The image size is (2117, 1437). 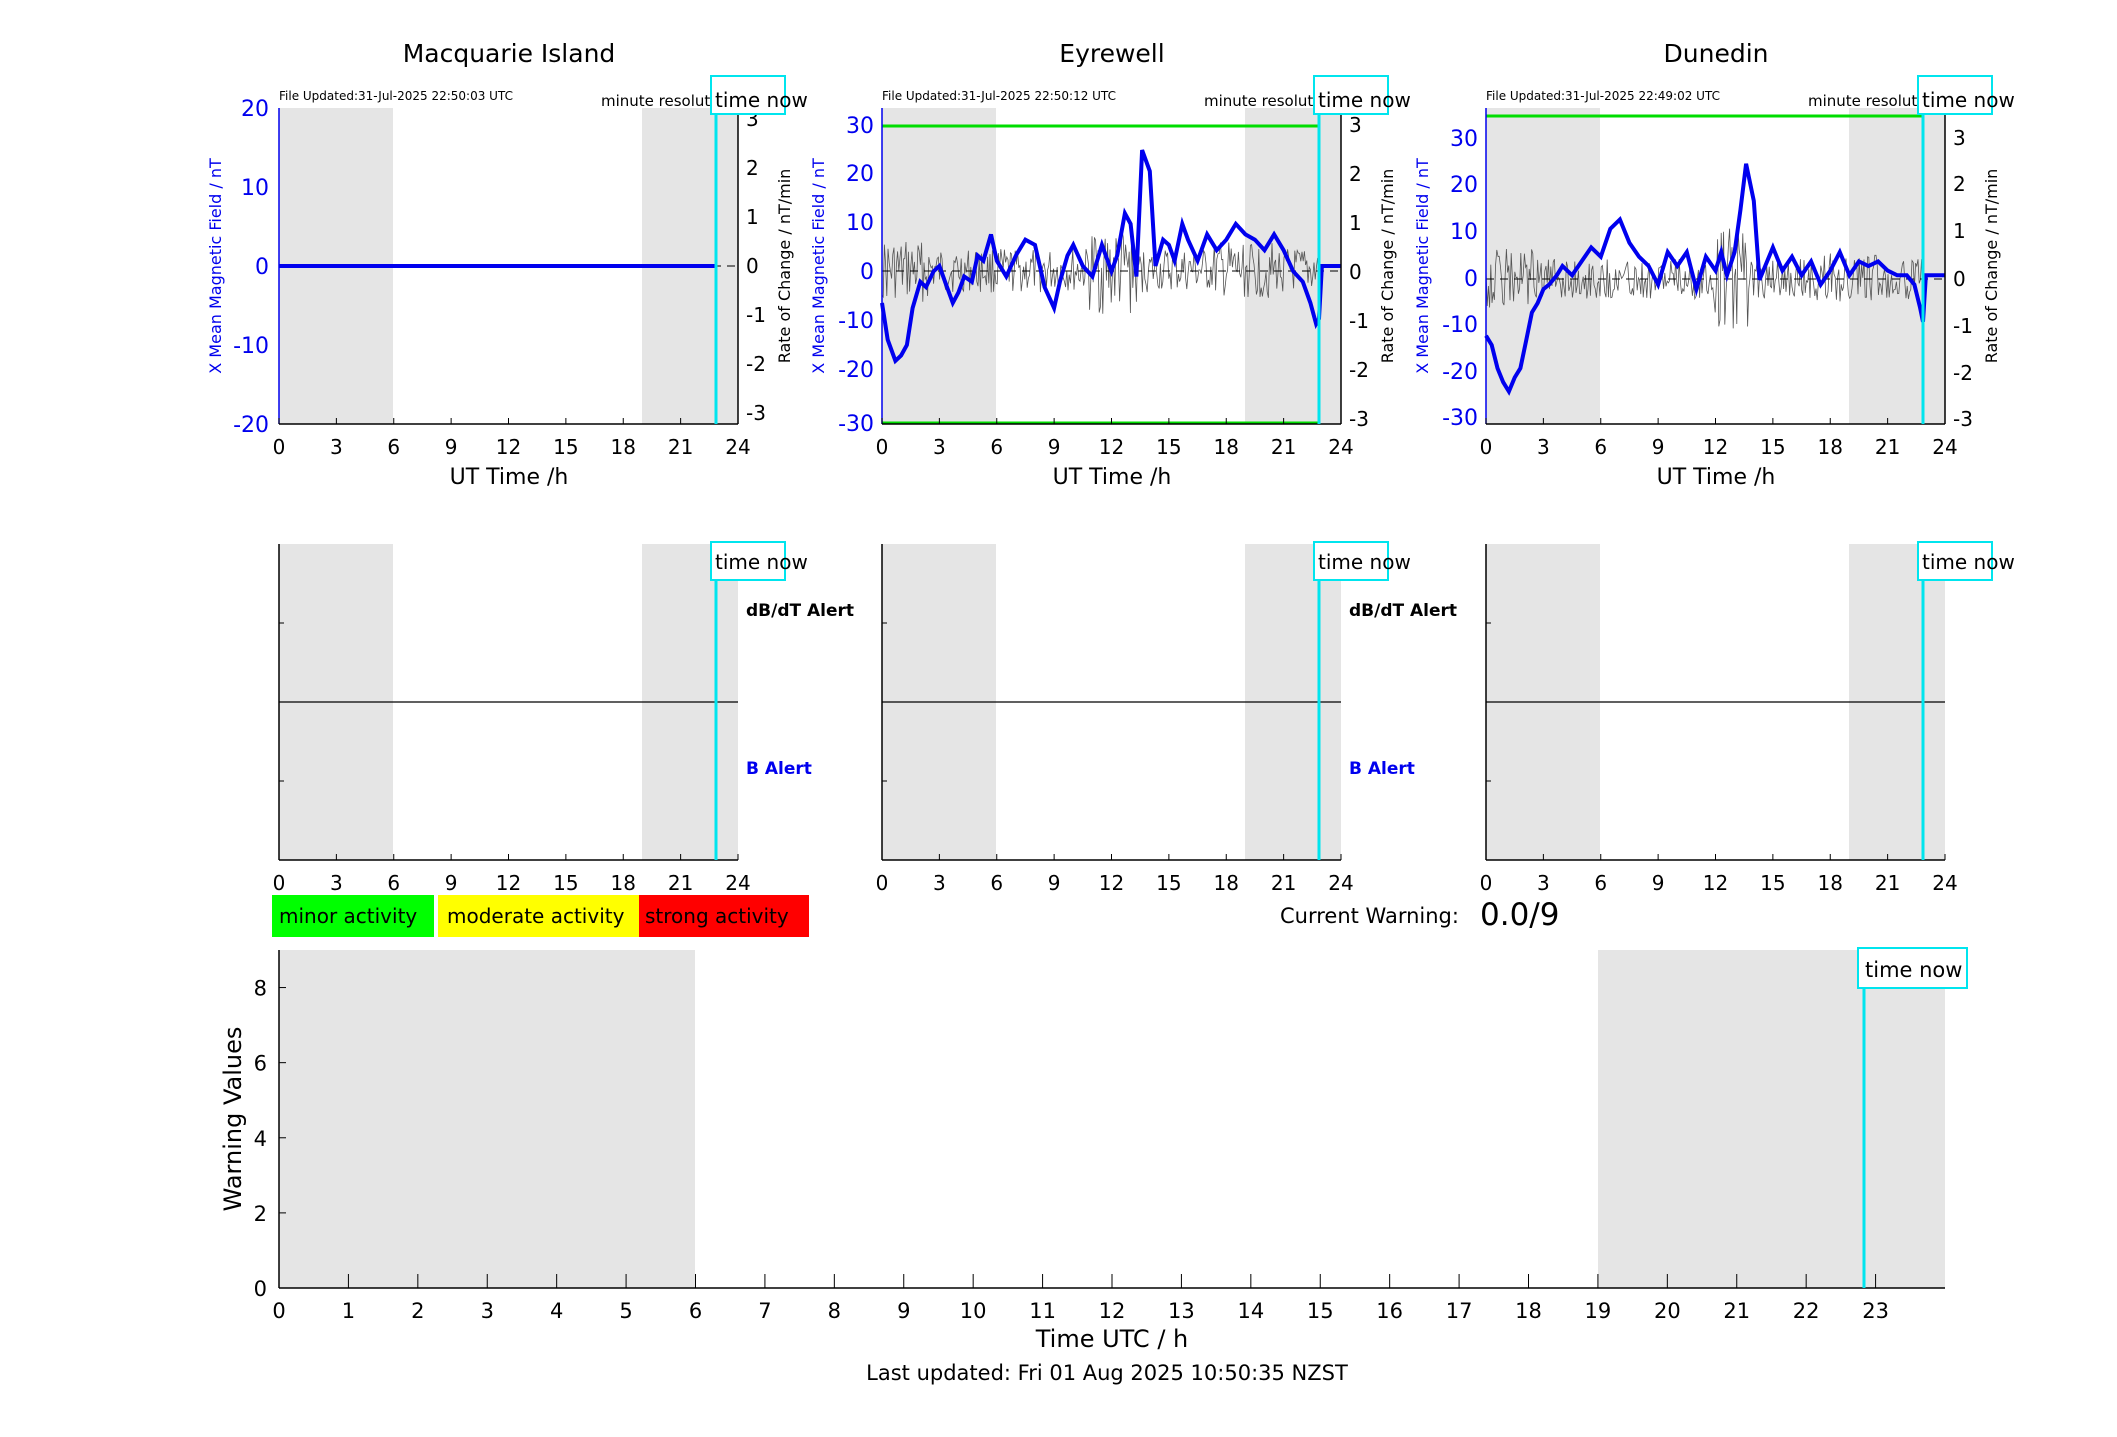 What do you see at coordinates (1806, 1311) in the screenshot?
I see `xtick-label: 22` at bounding box center [1806, 1311].